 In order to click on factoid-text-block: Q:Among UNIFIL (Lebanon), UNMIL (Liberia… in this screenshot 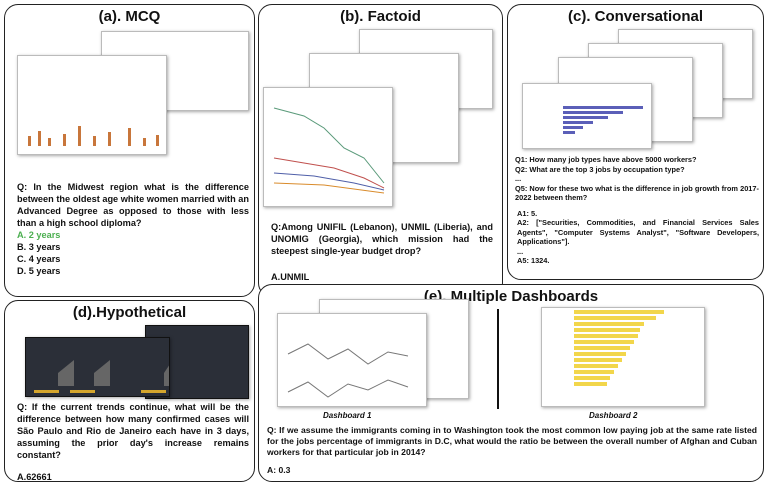, I will do `click(382, 252)`.